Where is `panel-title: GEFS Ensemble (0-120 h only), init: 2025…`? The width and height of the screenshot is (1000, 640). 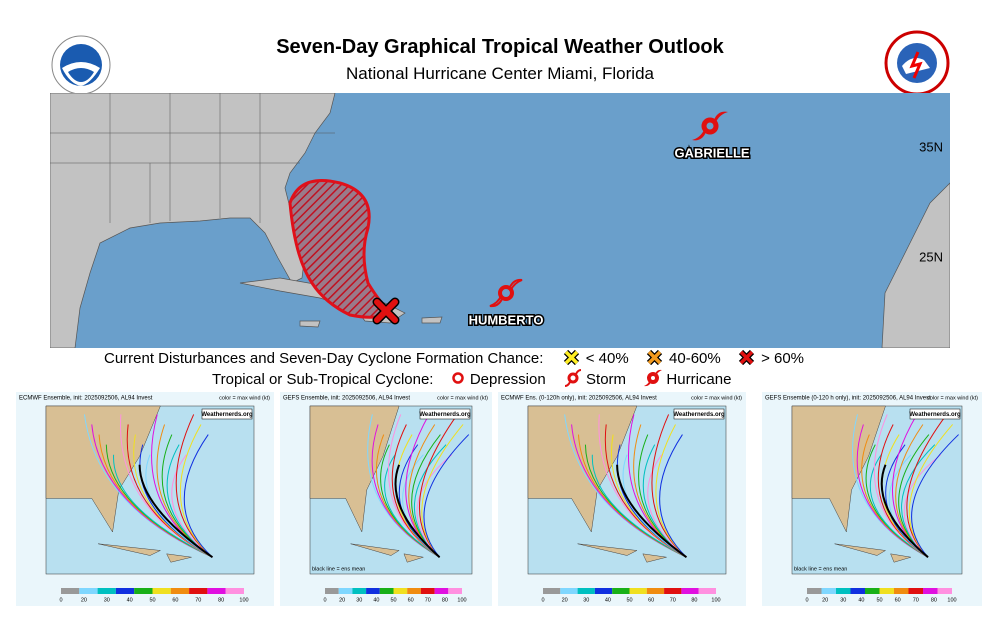
panel-title: GEFS Ensemble (0-120 h only), init: 2025… is located at coordinates (848, 399).